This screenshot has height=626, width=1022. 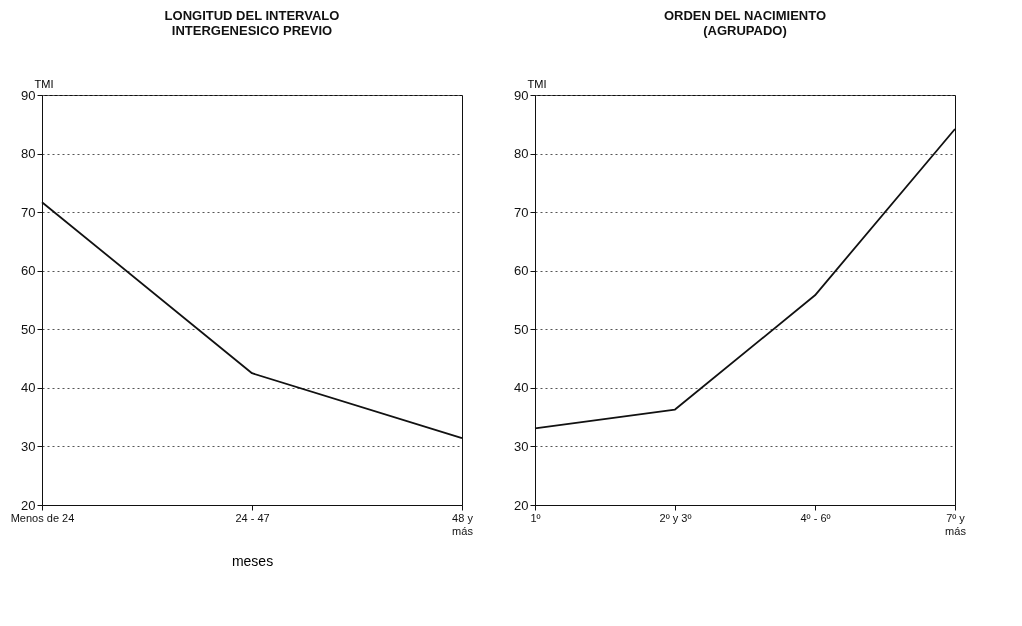 I want to click on x-tick-label: 7º y más, so click(x=956, y=524).